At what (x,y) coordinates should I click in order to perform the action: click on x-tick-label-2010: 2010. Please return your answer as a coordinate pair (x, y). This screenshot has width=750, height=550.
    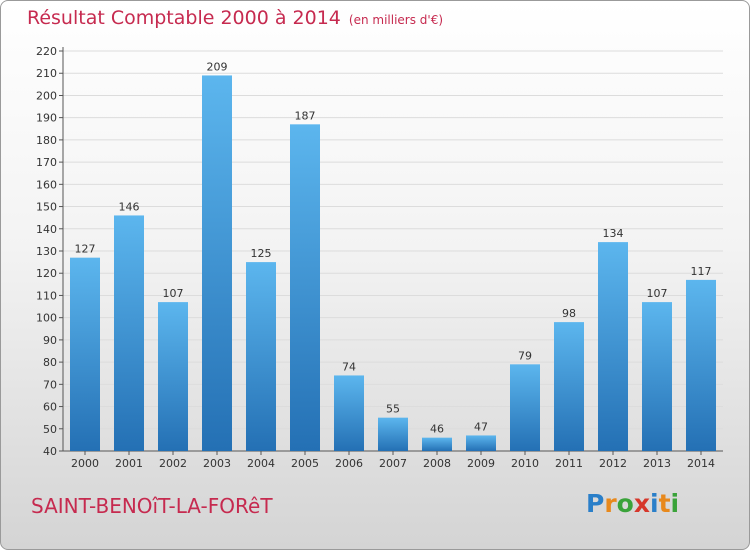
    Looking at the image, I should click on (525, 463).